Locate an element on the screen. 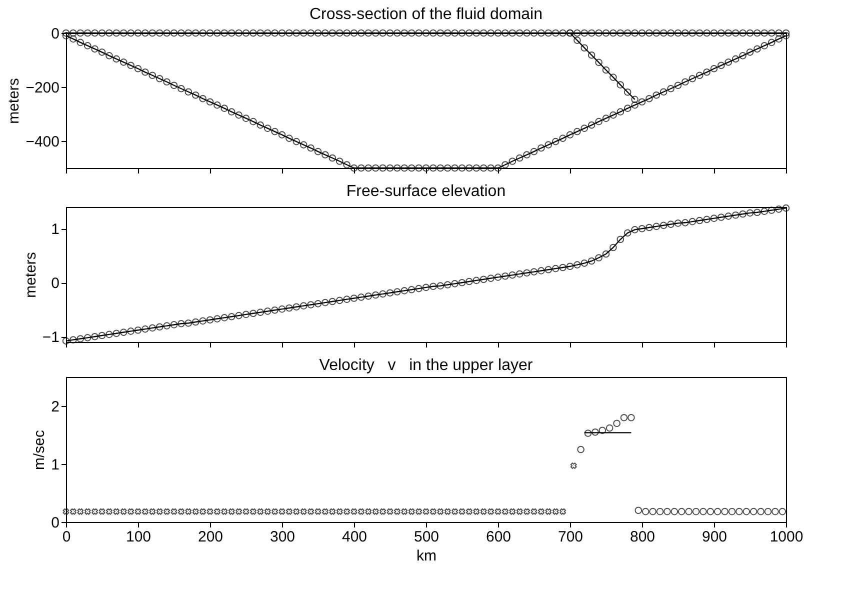 This screenshot has height=604, width=841. chart-title: Velocity v in the upper layer is located at coordinates (426, 365).